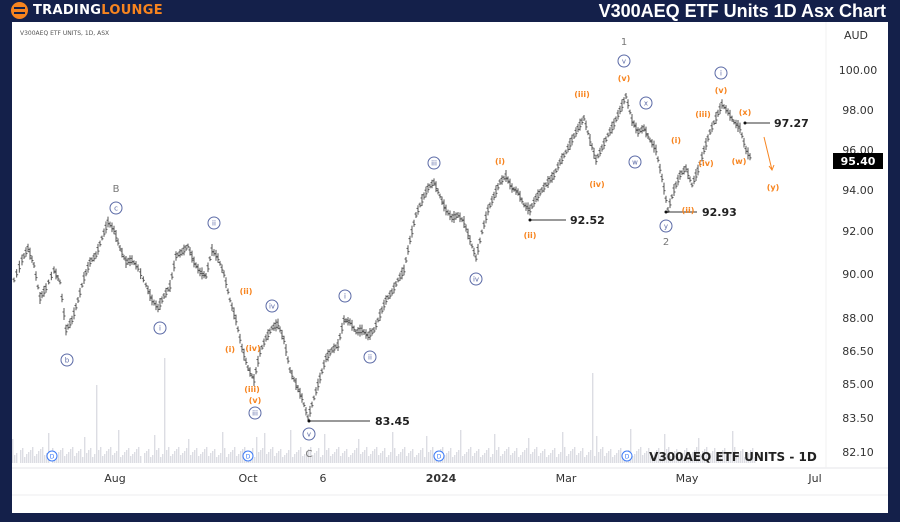 The image size is (900, 522). I want to click on x-tick-label: Mar, so click(566, 478).